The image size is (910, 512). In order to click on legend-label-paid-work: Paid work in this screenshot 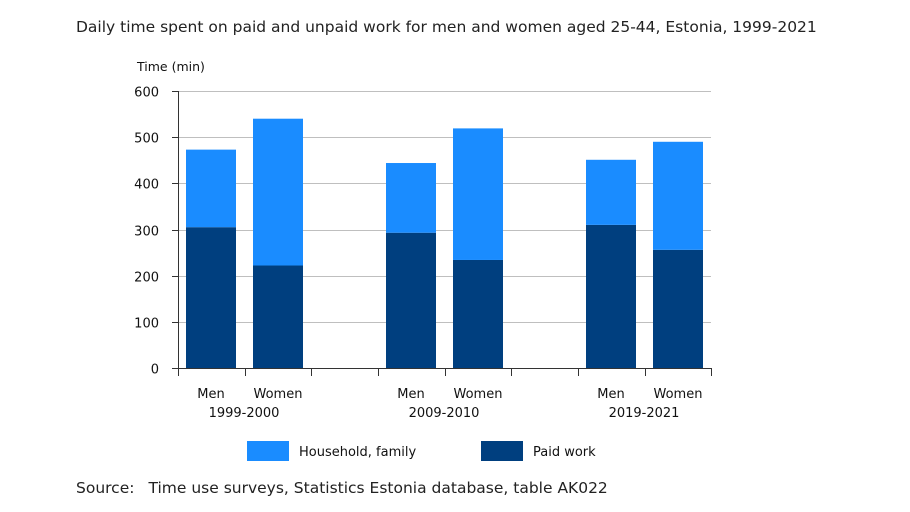, I will do `click(564, 452)`.